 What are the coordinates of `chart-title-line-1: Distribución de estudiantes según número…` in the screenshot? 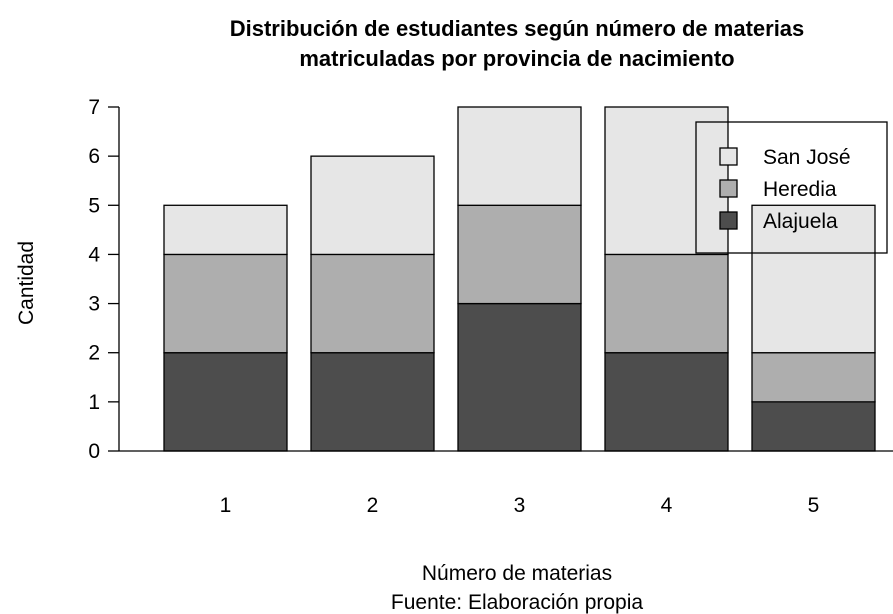 It's located at (517, 28).